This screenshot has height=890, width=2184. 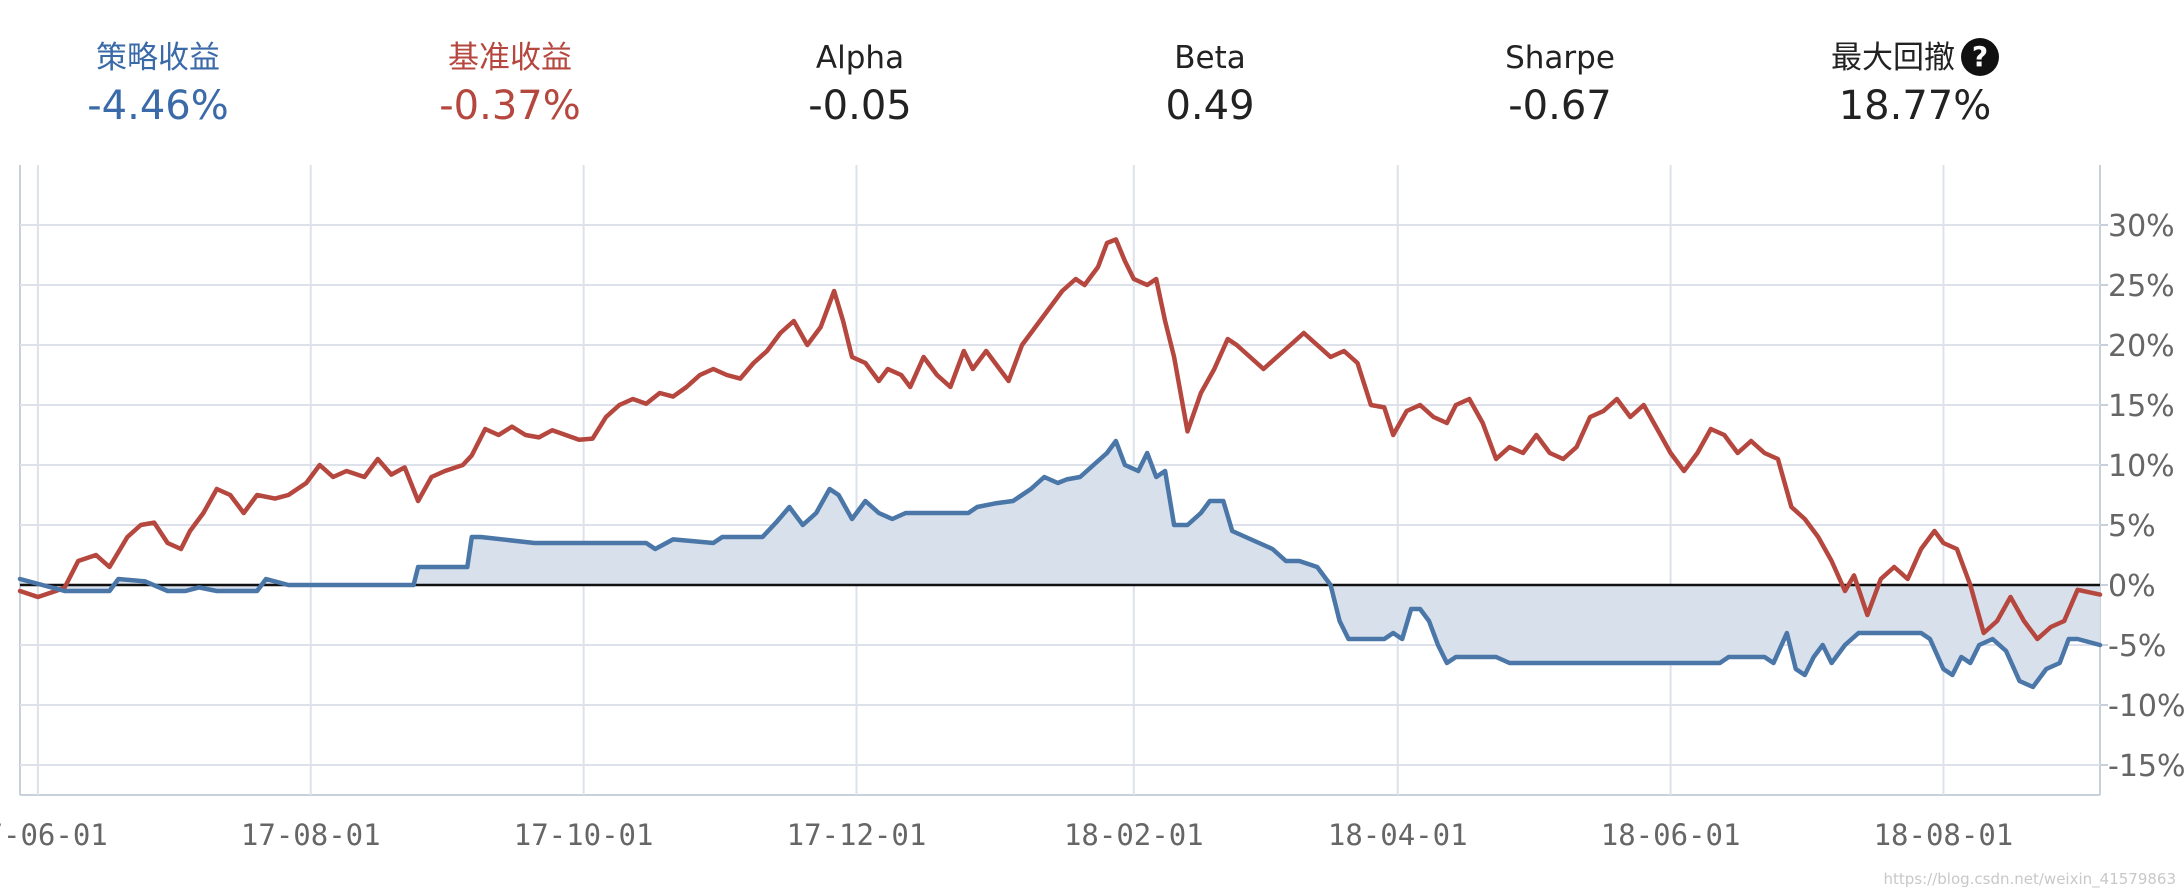 I want to click on metric-label: 基准收益, so click(x=510, y=58).